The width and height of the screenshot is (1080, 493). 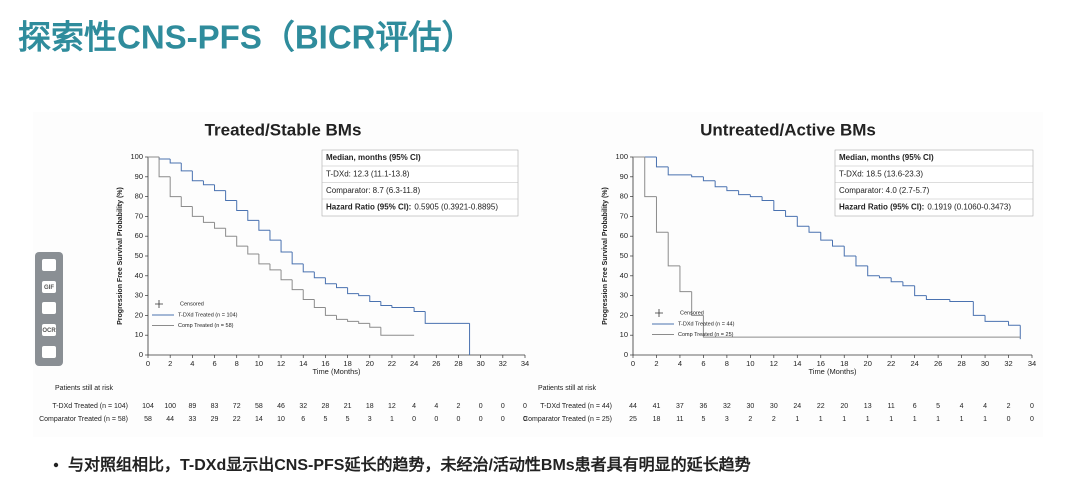 I want to click on chart-title: Treated/Stable BMs, so click(x=283, y=129).